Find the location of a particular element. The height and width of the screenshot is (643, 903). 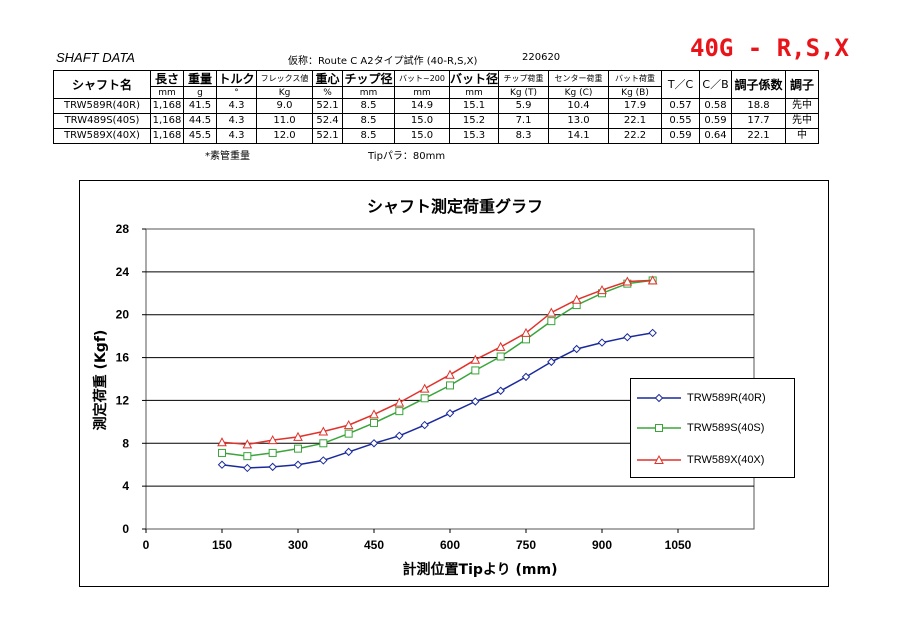

table-cell: 中 is located at coordinates (802, 136).